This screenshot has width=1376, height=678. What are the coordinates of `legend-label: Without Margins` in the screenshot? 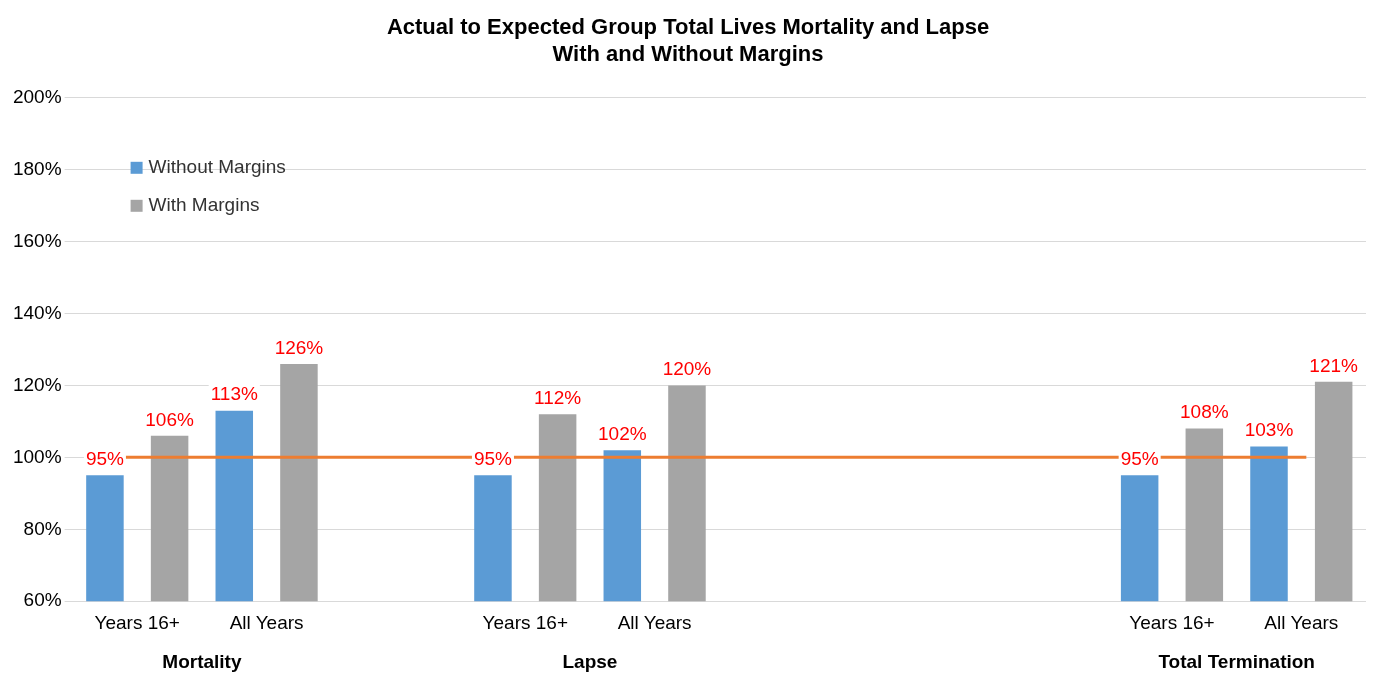 It's located at (217, 167).